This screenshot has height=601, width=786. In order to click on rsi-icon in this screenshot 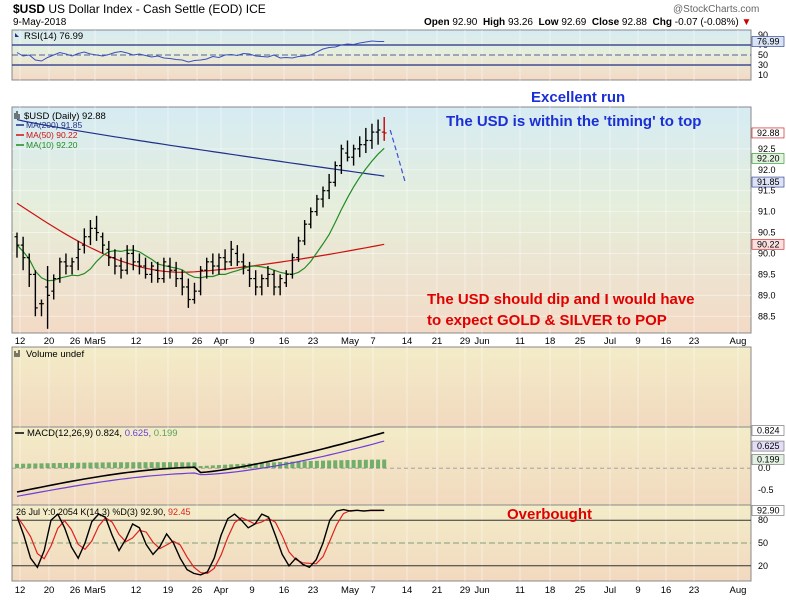, I will do `click(17, 35)`.